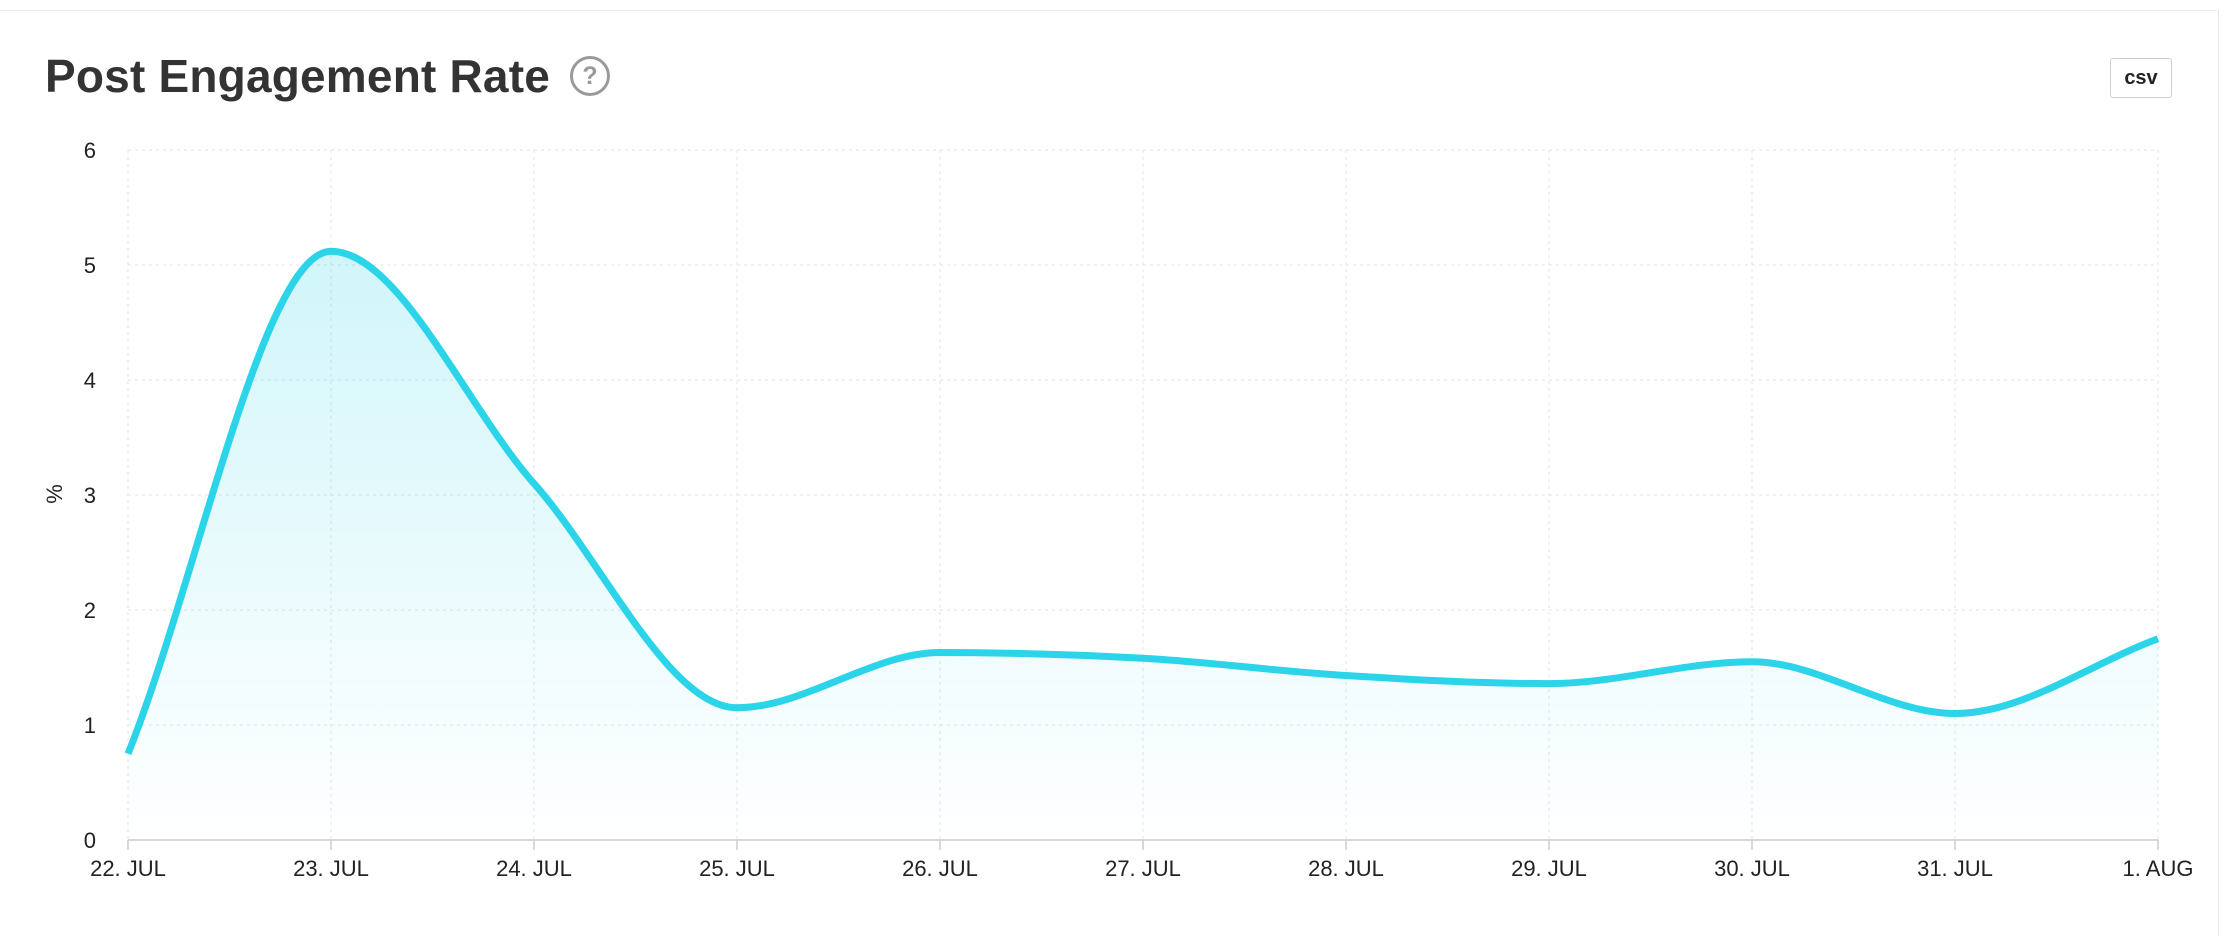 The width and height of the screenshot is (2229, 936). Describe the element at coordinates (90, 840) in the screenshot. I see `y-tick-label: 0` at that location.